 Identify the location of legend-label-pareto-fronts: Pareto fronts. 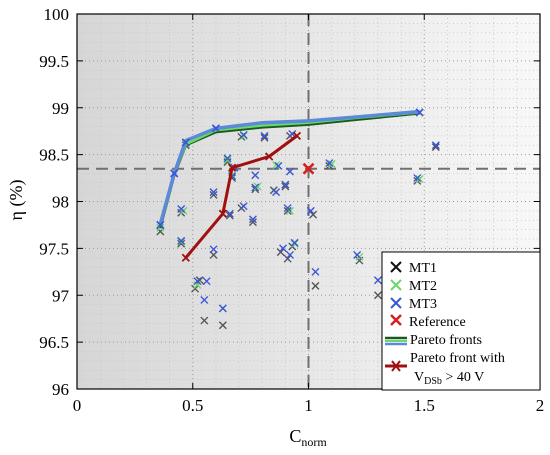
(446, 340).